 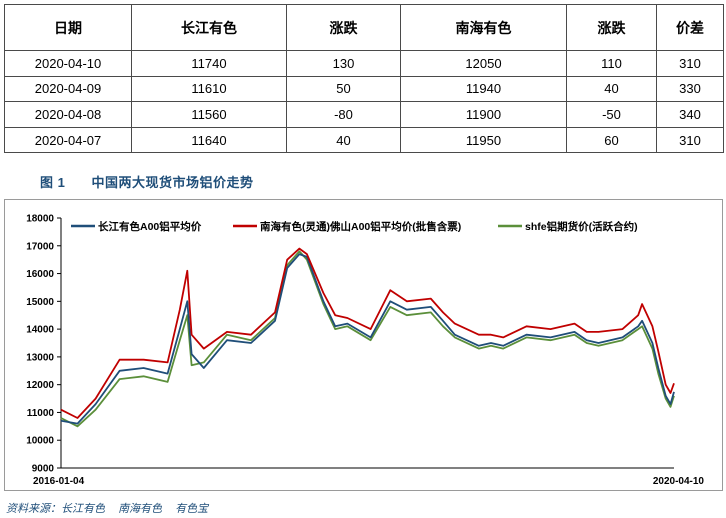 I want to click on source-label: 资料来源：长江有色, so click(x=55, y=509).